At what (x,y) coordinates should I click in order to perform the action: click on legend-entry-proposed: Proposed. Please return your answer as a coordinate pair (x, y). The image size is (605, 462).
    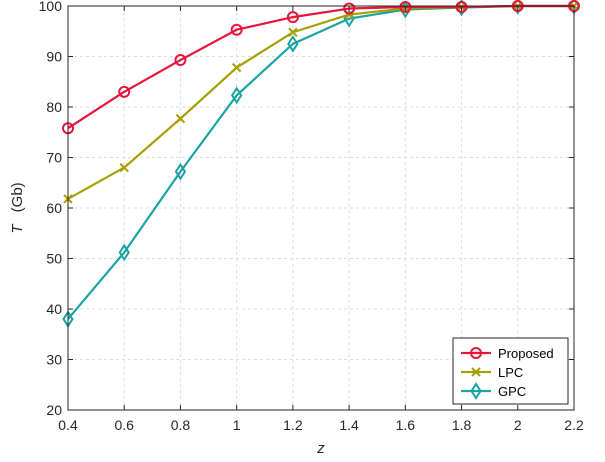
    Looking at the image, I should click on (507, 353).